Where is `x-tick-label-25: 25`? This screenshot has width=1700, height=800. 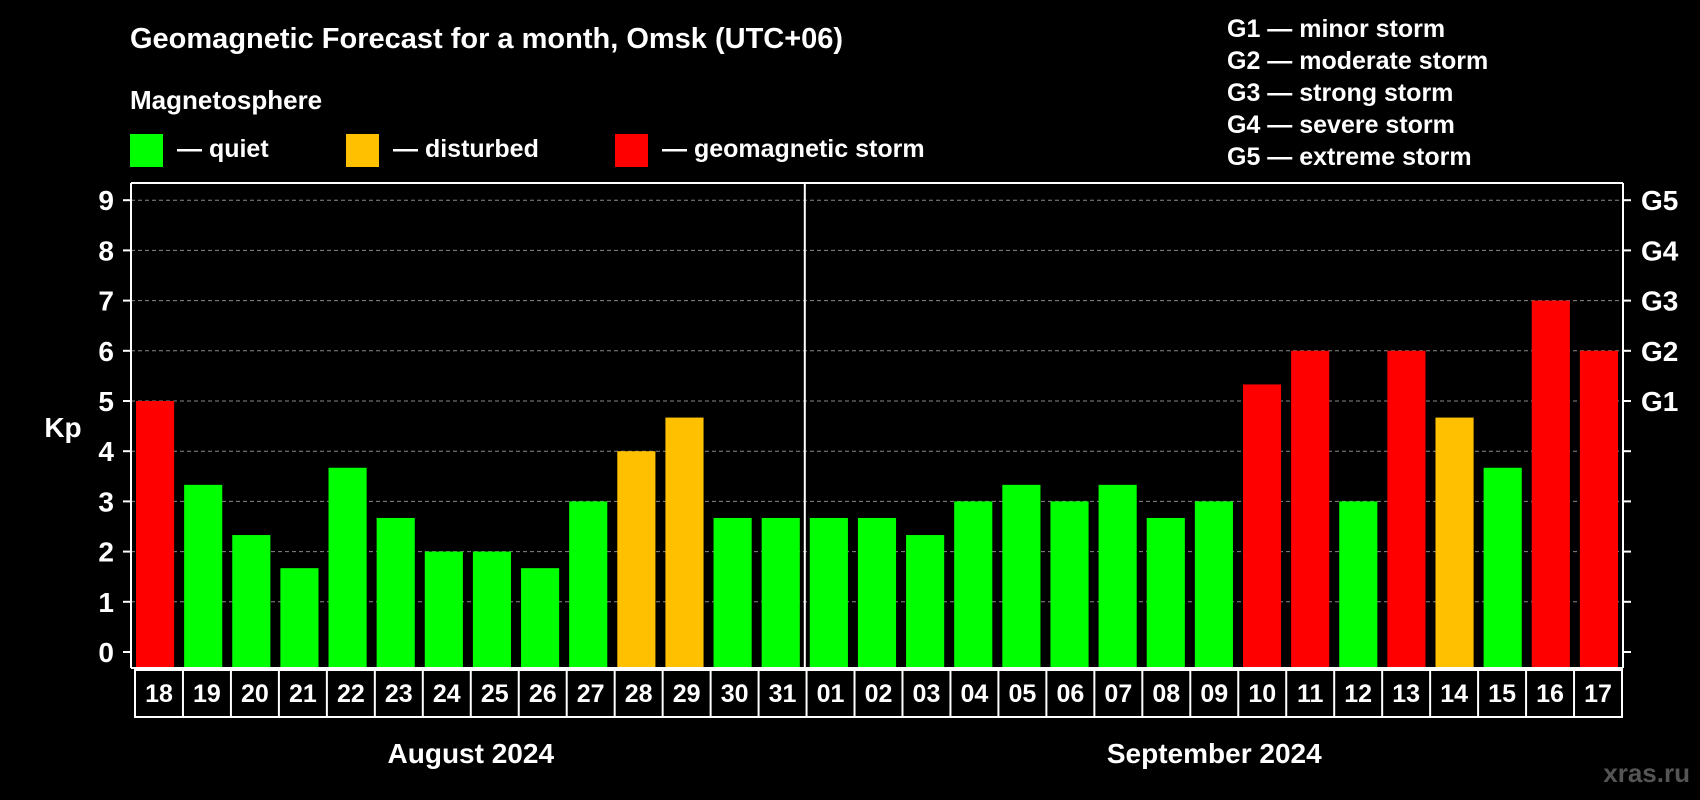 x-tick-label-25: 25 is located at coordinates (495, 694).